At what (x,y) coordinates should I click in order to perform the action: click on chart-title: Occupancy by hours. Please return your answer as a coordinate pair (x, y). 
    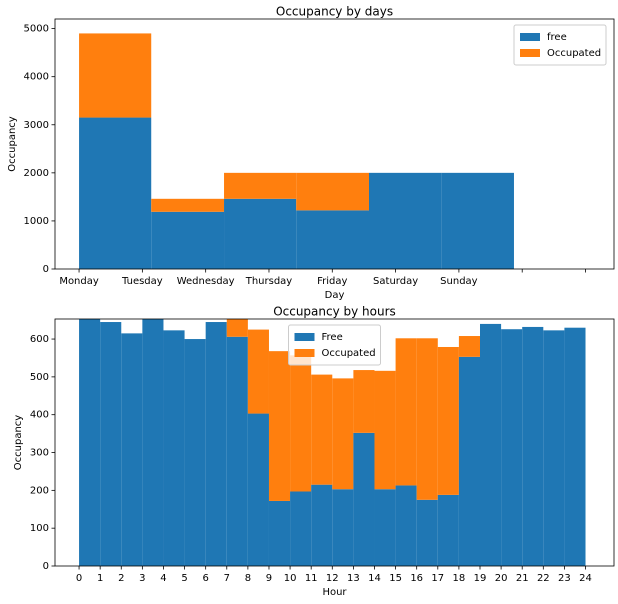
    Looking at the image, I should click on (334, 312).